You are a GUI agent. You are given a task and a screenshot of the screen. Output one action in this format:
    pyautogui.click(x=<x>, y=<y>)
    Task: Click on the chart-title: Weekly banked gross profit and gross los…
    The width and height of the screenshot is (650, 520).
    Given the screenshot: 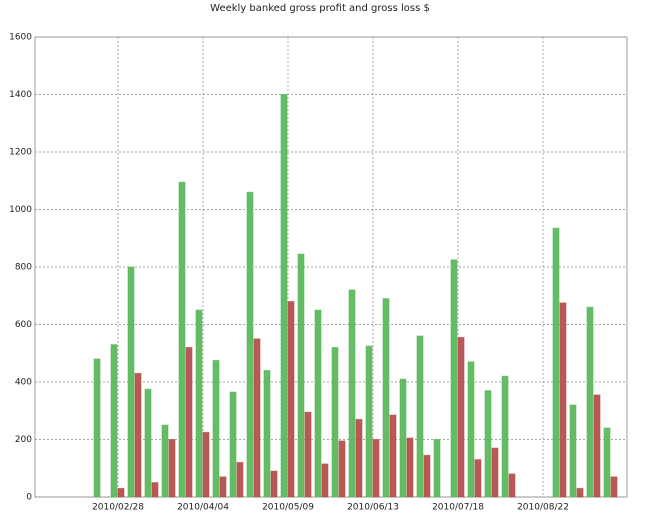 What is the action you would take?
    pyautogui.click(x=320, y=8)
    